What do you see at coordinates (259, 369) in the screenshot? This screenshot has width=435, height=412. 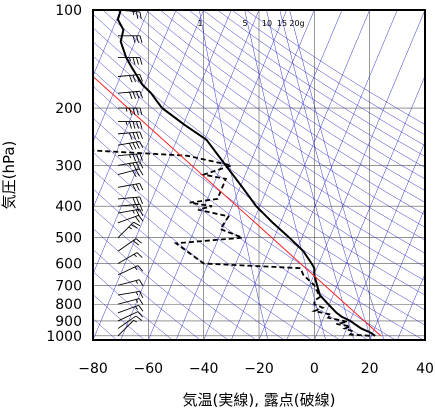 I see `x-tick-label: −20` at bounding box center [259, 369].